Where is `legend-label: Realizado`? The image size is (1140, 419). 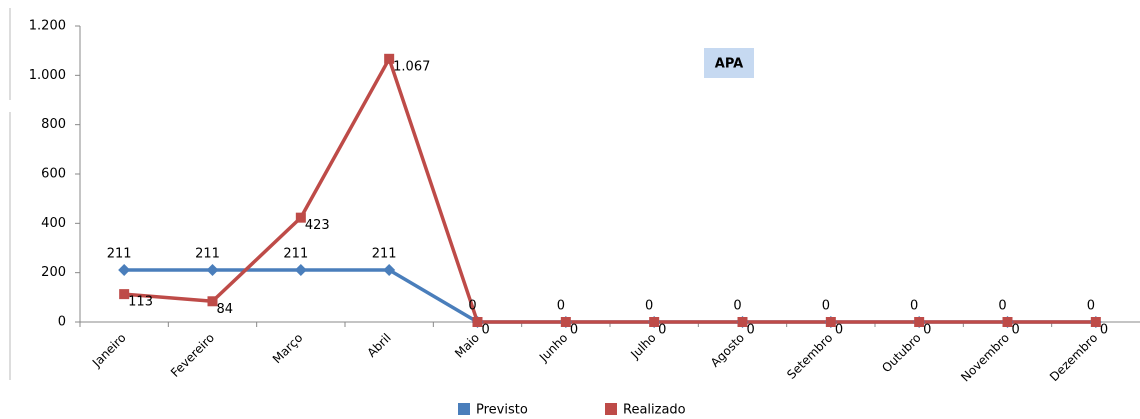
legend-label: Realizado is located at coordinates (654, 410).